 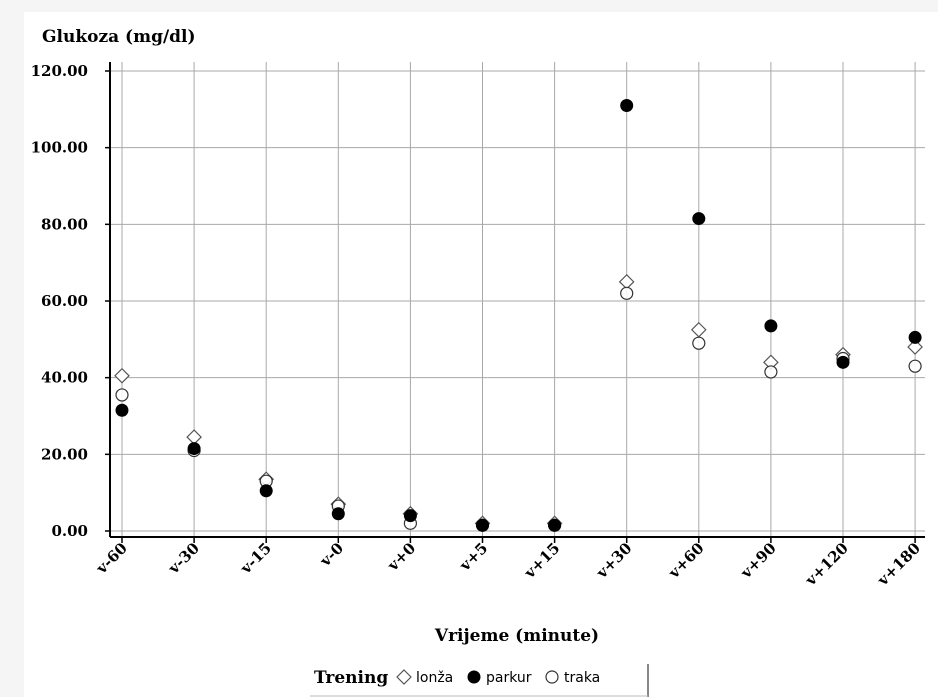 What do you see at coordinates (59, 71) in the screenshot?
I see `y-tick-label: 120.00` at bounding box center [59, 71].